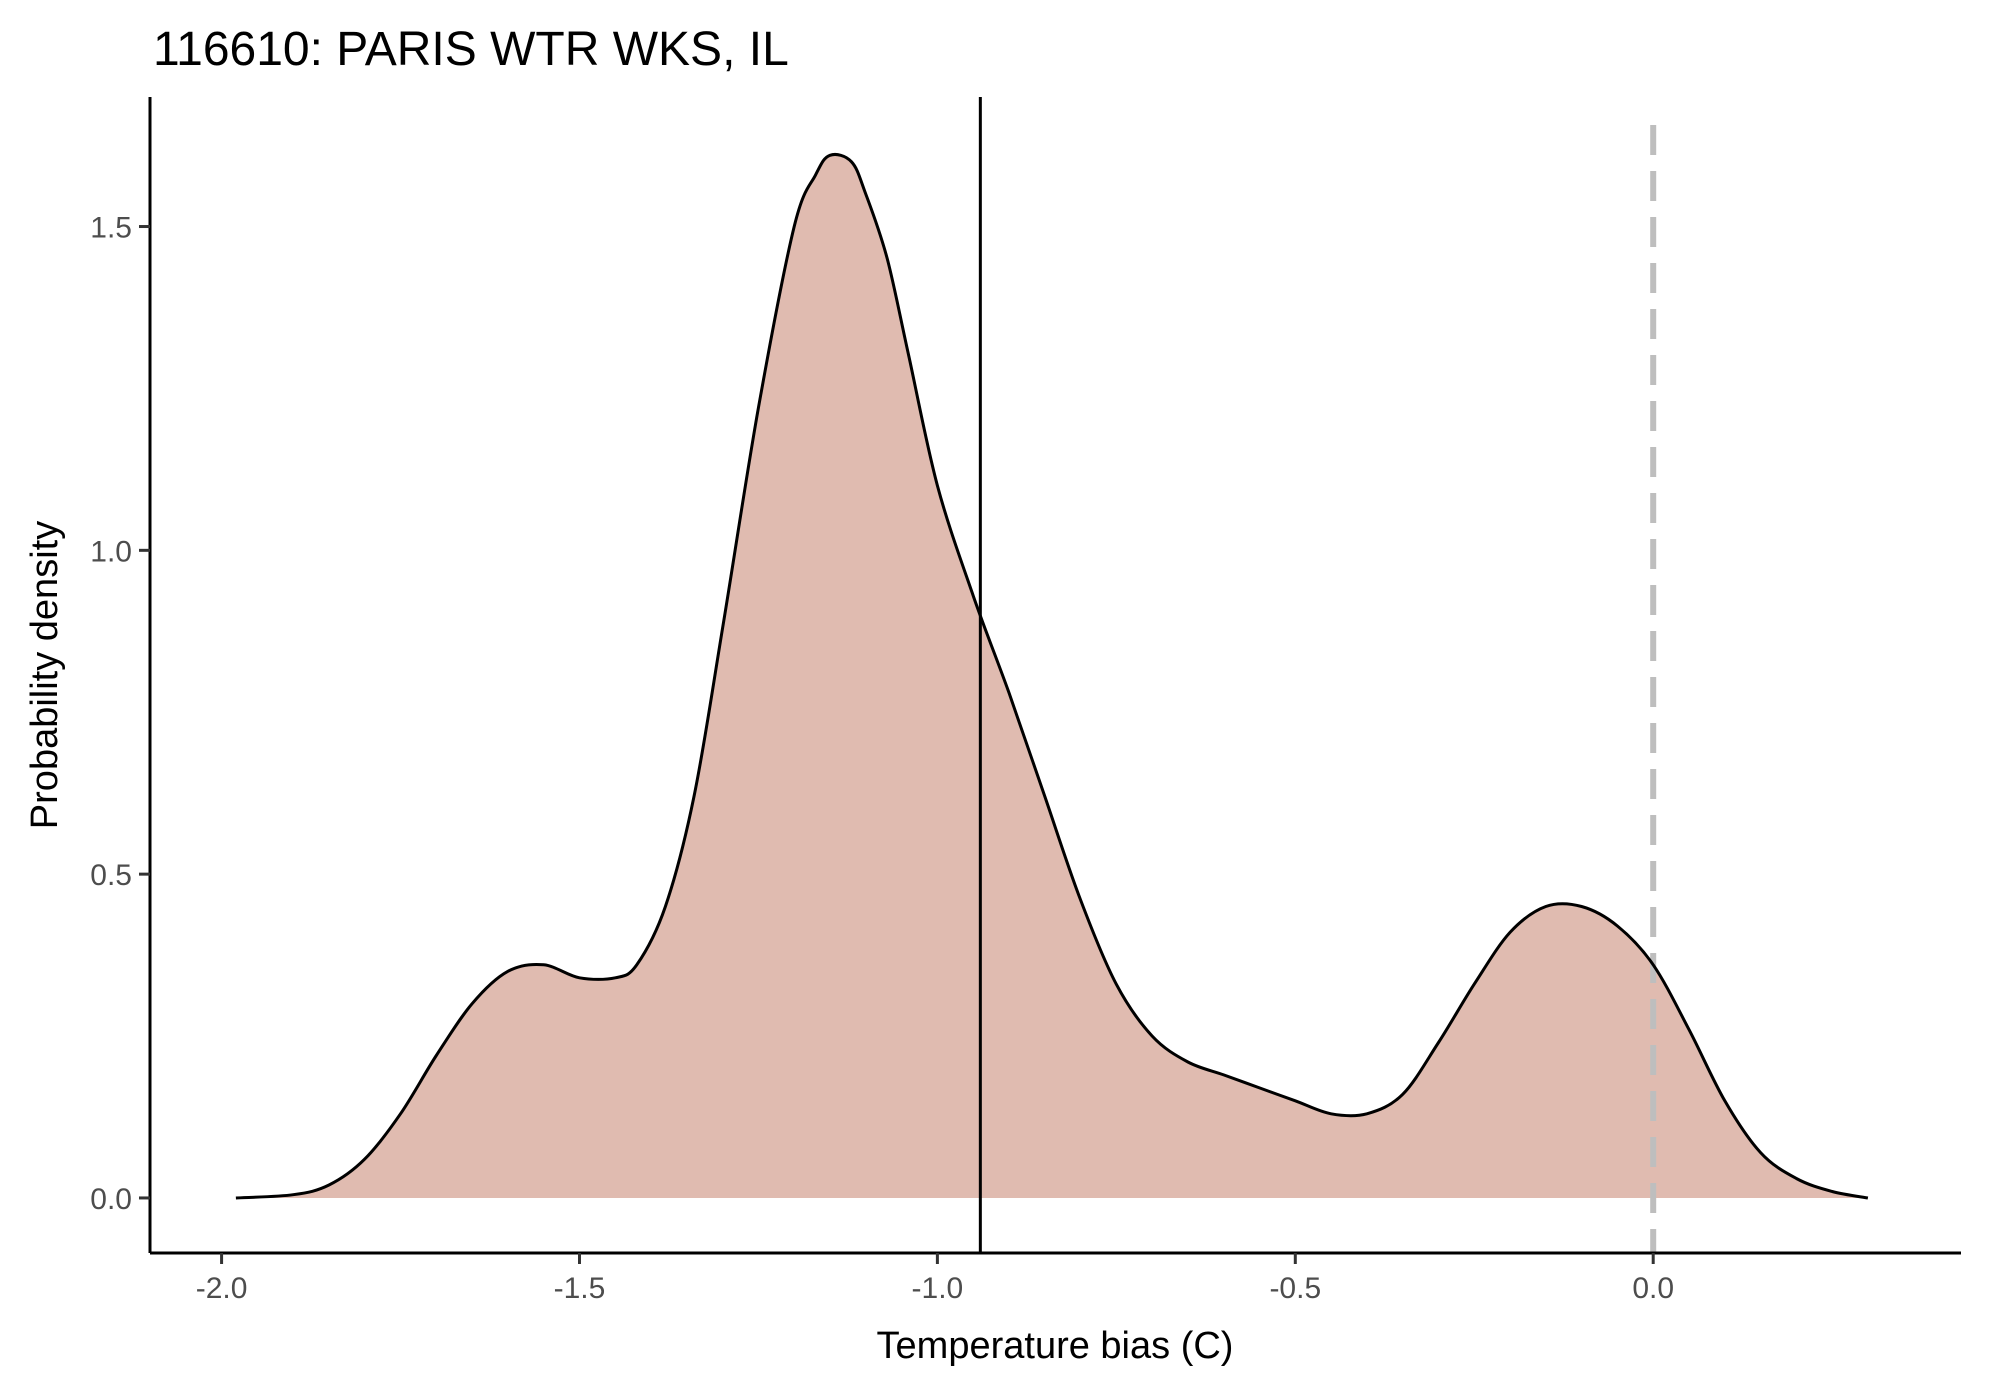 This screenshot has height=1384, width=1990. Describe the element at coordinates (45, 675) in the screenshot. I see `y-axis-label: Probability density` at that location.